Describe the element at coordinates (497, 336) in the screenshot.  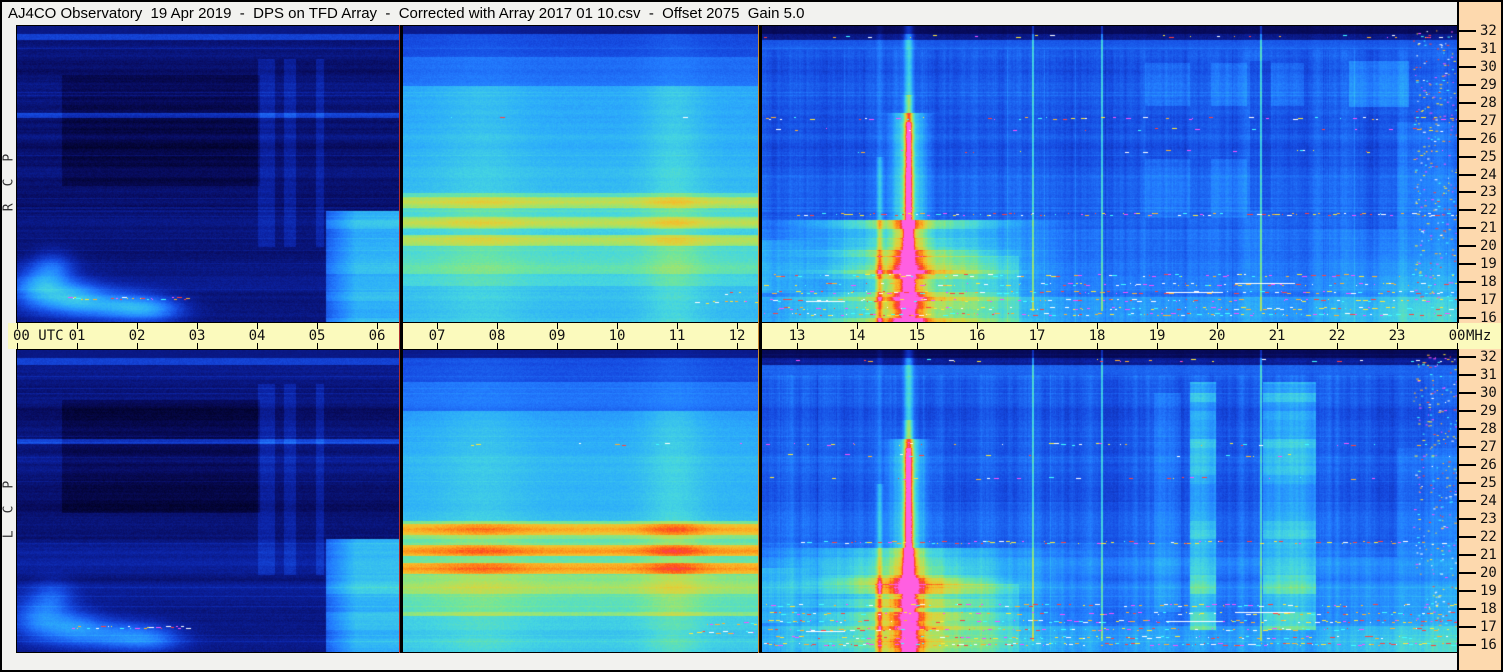
I see `time-label: 08` at that location.